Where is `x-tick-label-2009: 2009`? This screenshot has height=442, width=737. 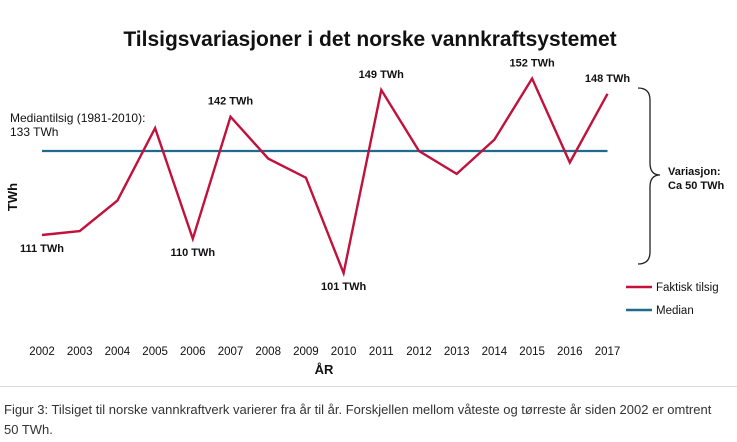
x-tick-label-2009: 2009 is located at coordinates (306, 352).